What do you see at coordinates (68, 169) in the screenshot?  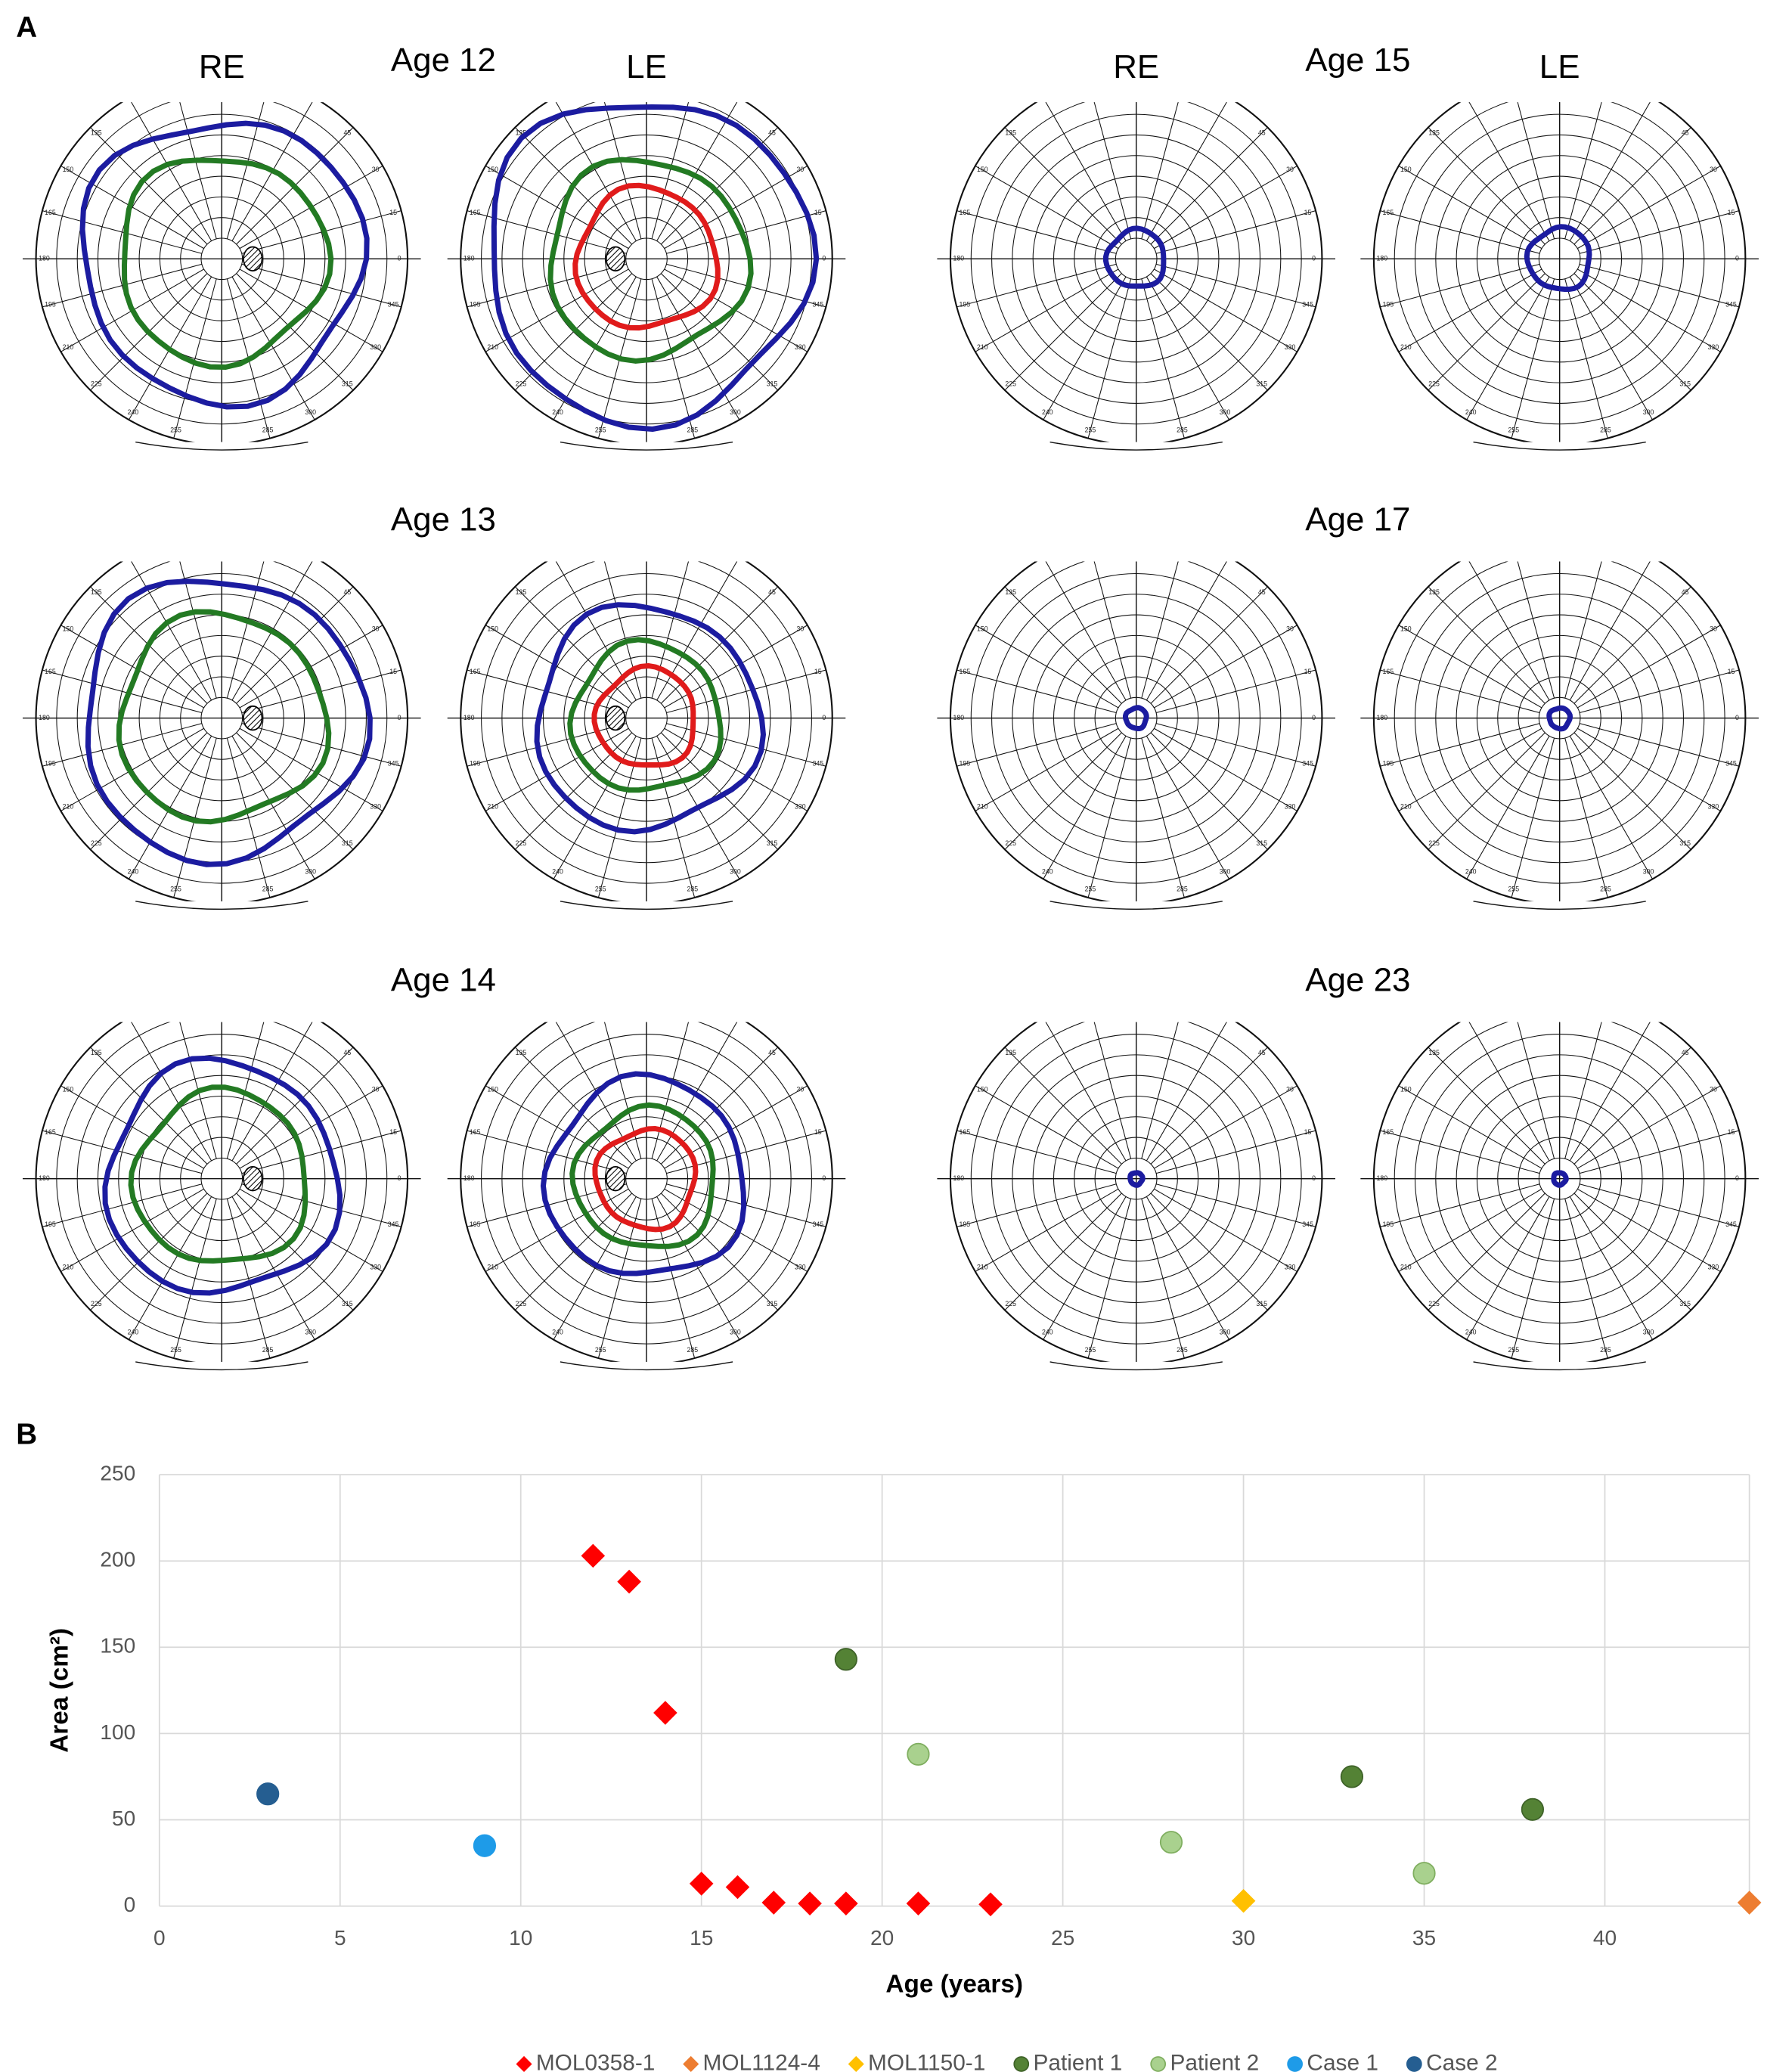 I see `meridian-label: 150` at bounding box center [68, 169].